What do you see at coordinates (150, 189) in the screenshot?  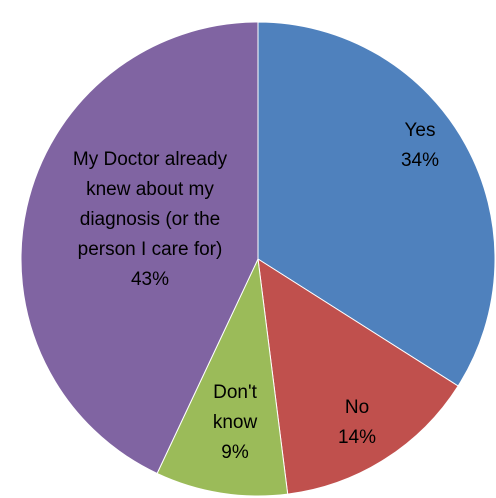 I see `slice-name-line: knew about my` at bounding box center [150, 189].